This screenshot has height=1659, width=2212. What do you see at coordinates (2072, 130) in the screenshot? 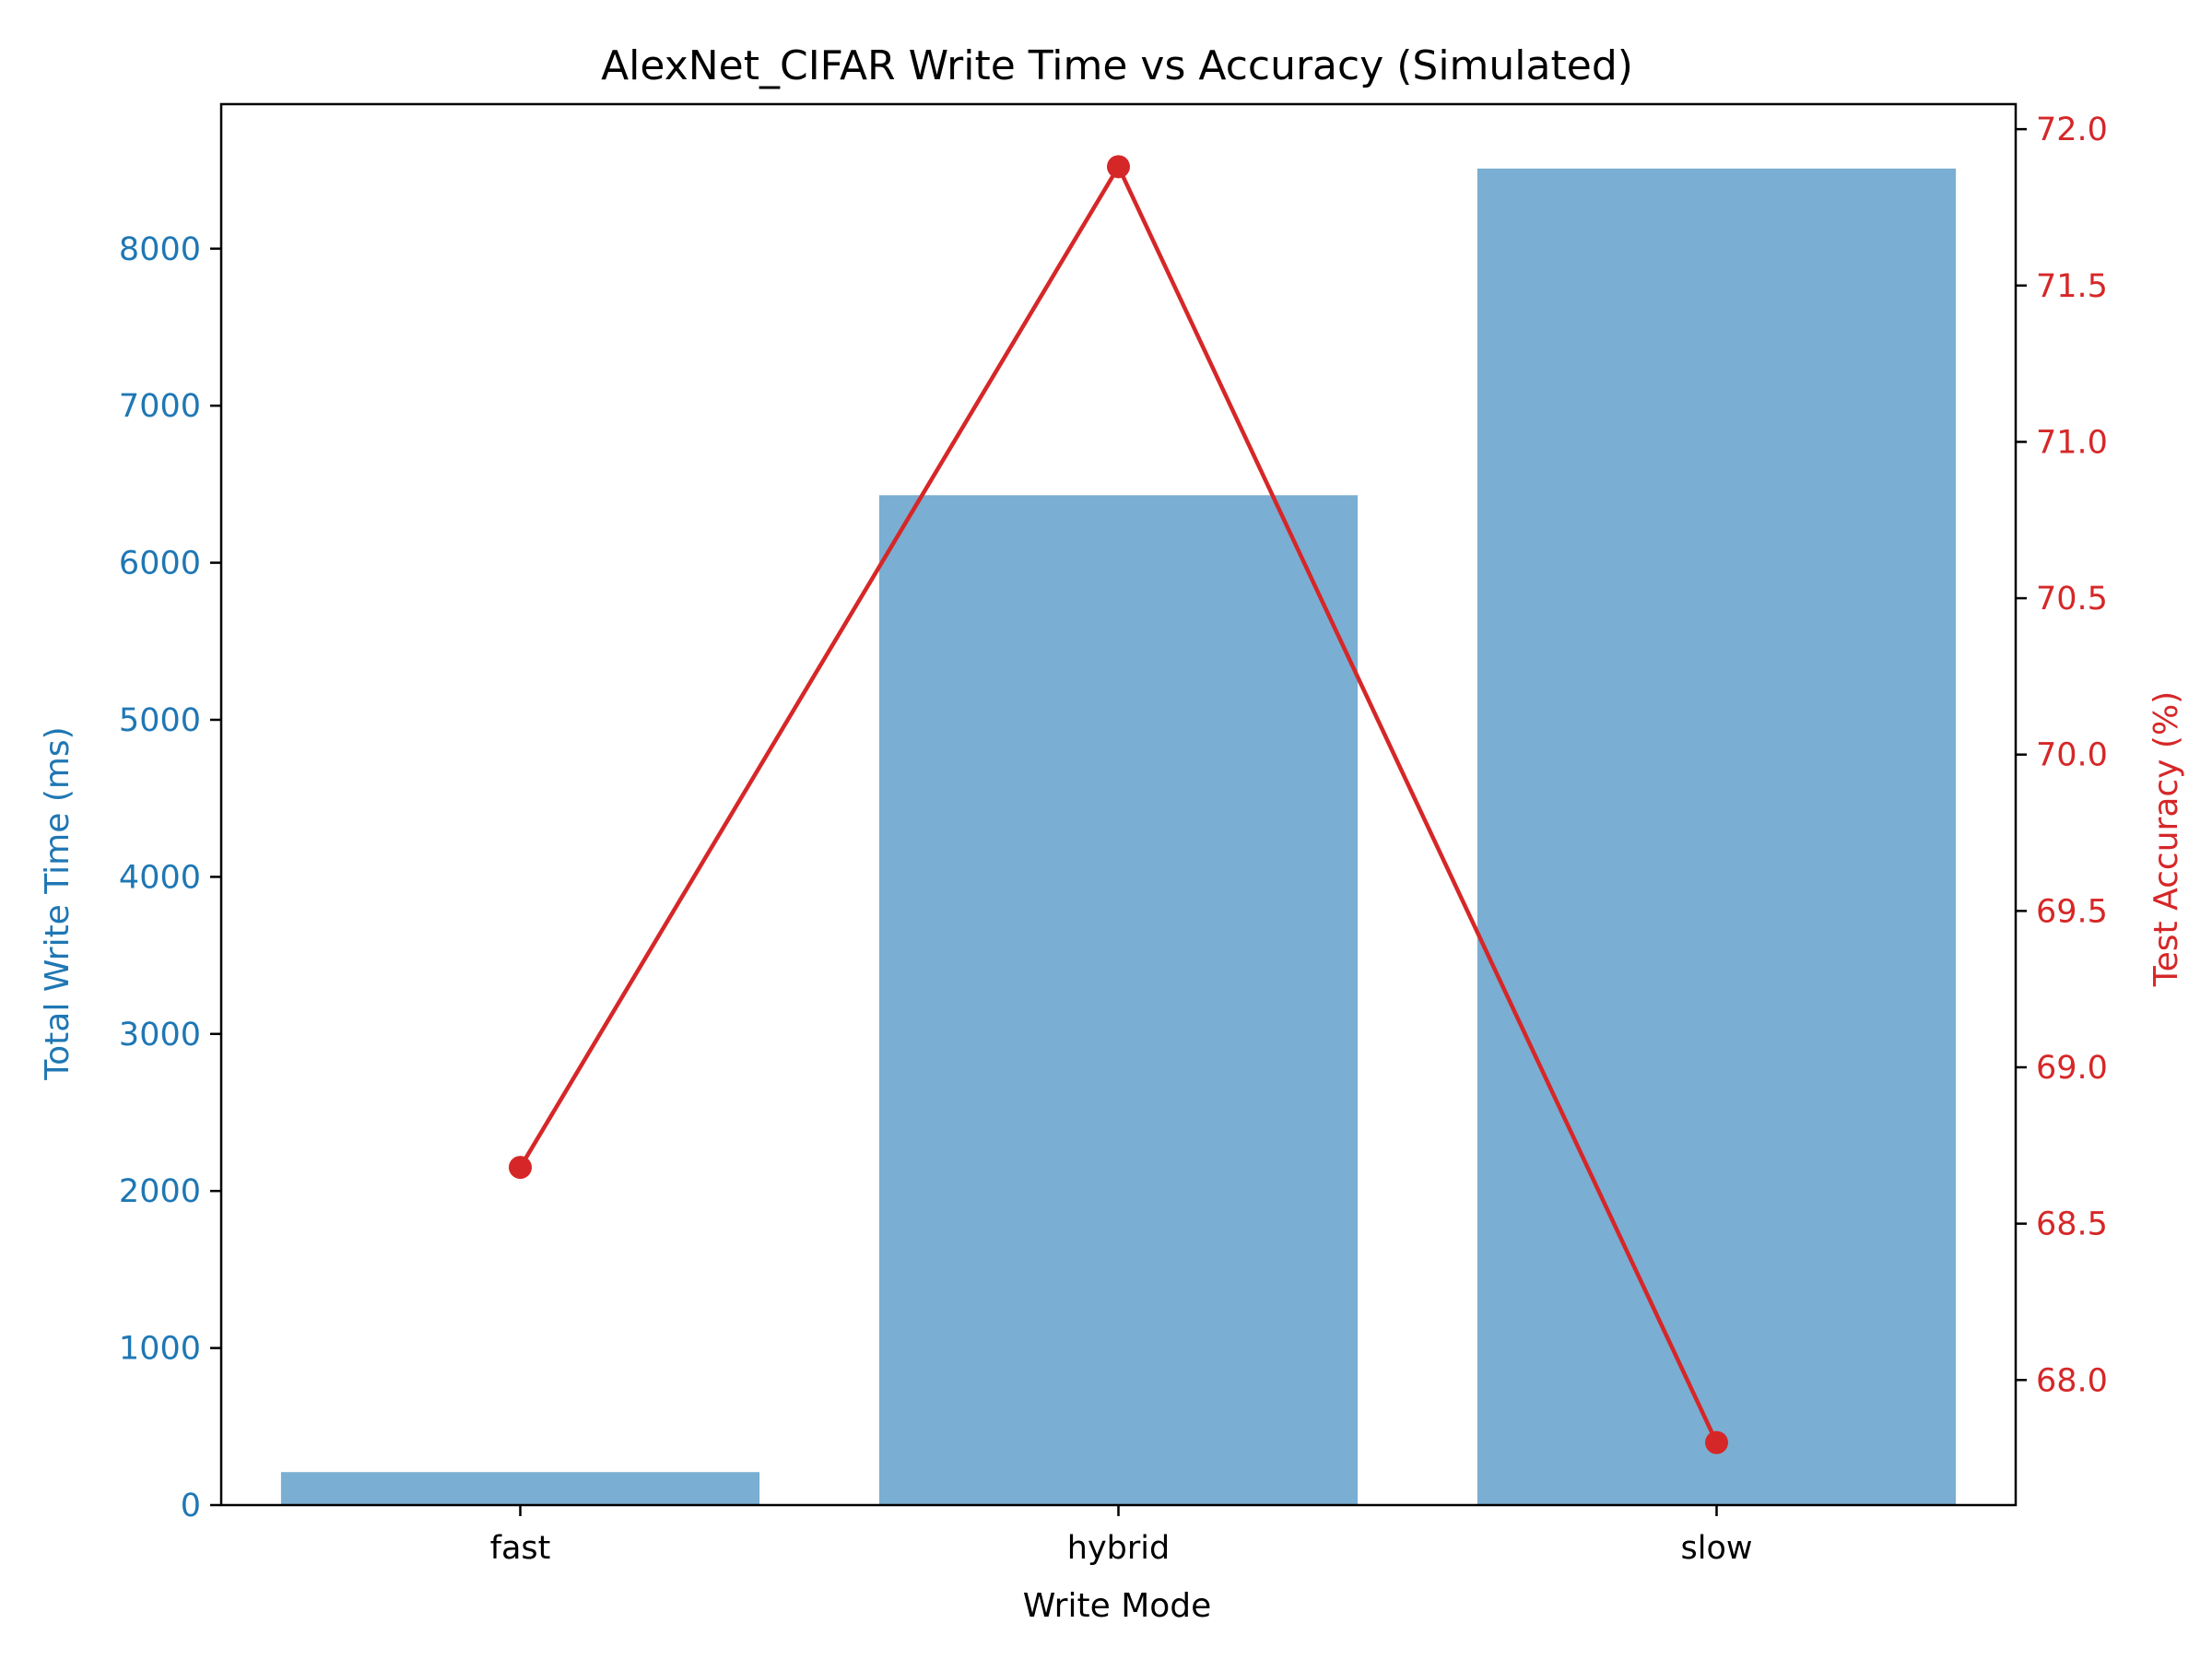
I see `right-y-tick-label: 72.0` at bounding box center [2072, 130].